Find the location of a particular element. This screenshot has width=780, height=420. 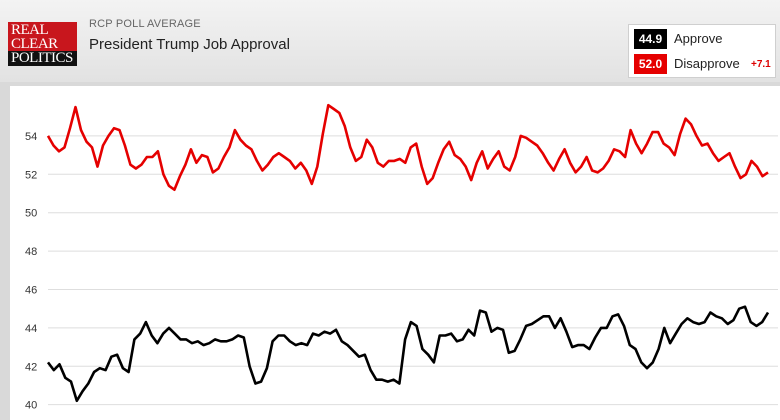

disapprove-label: Disapprove is located at coordinates (707, 63).